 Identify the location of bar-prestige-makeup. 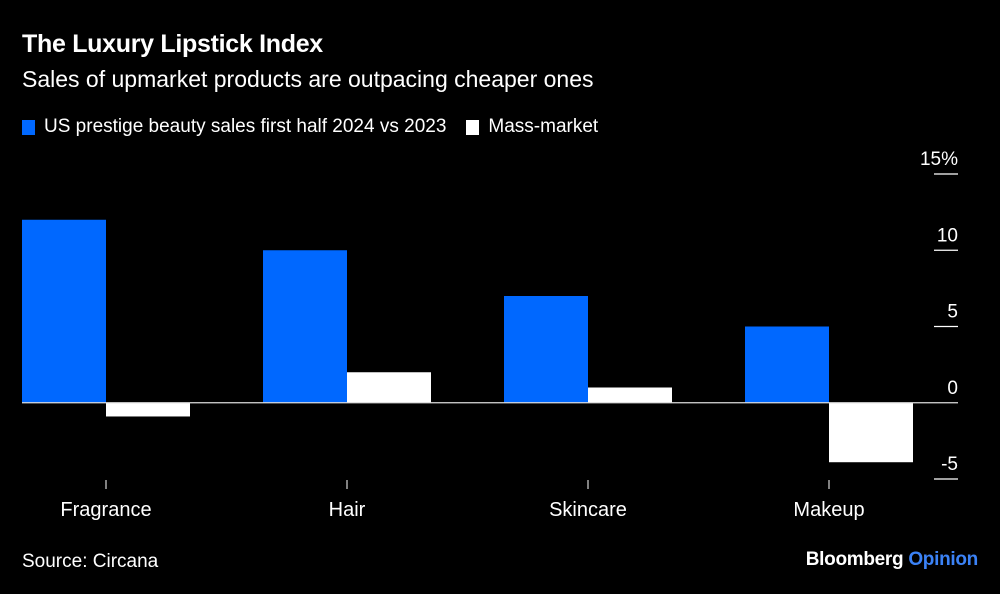
(787, 364).